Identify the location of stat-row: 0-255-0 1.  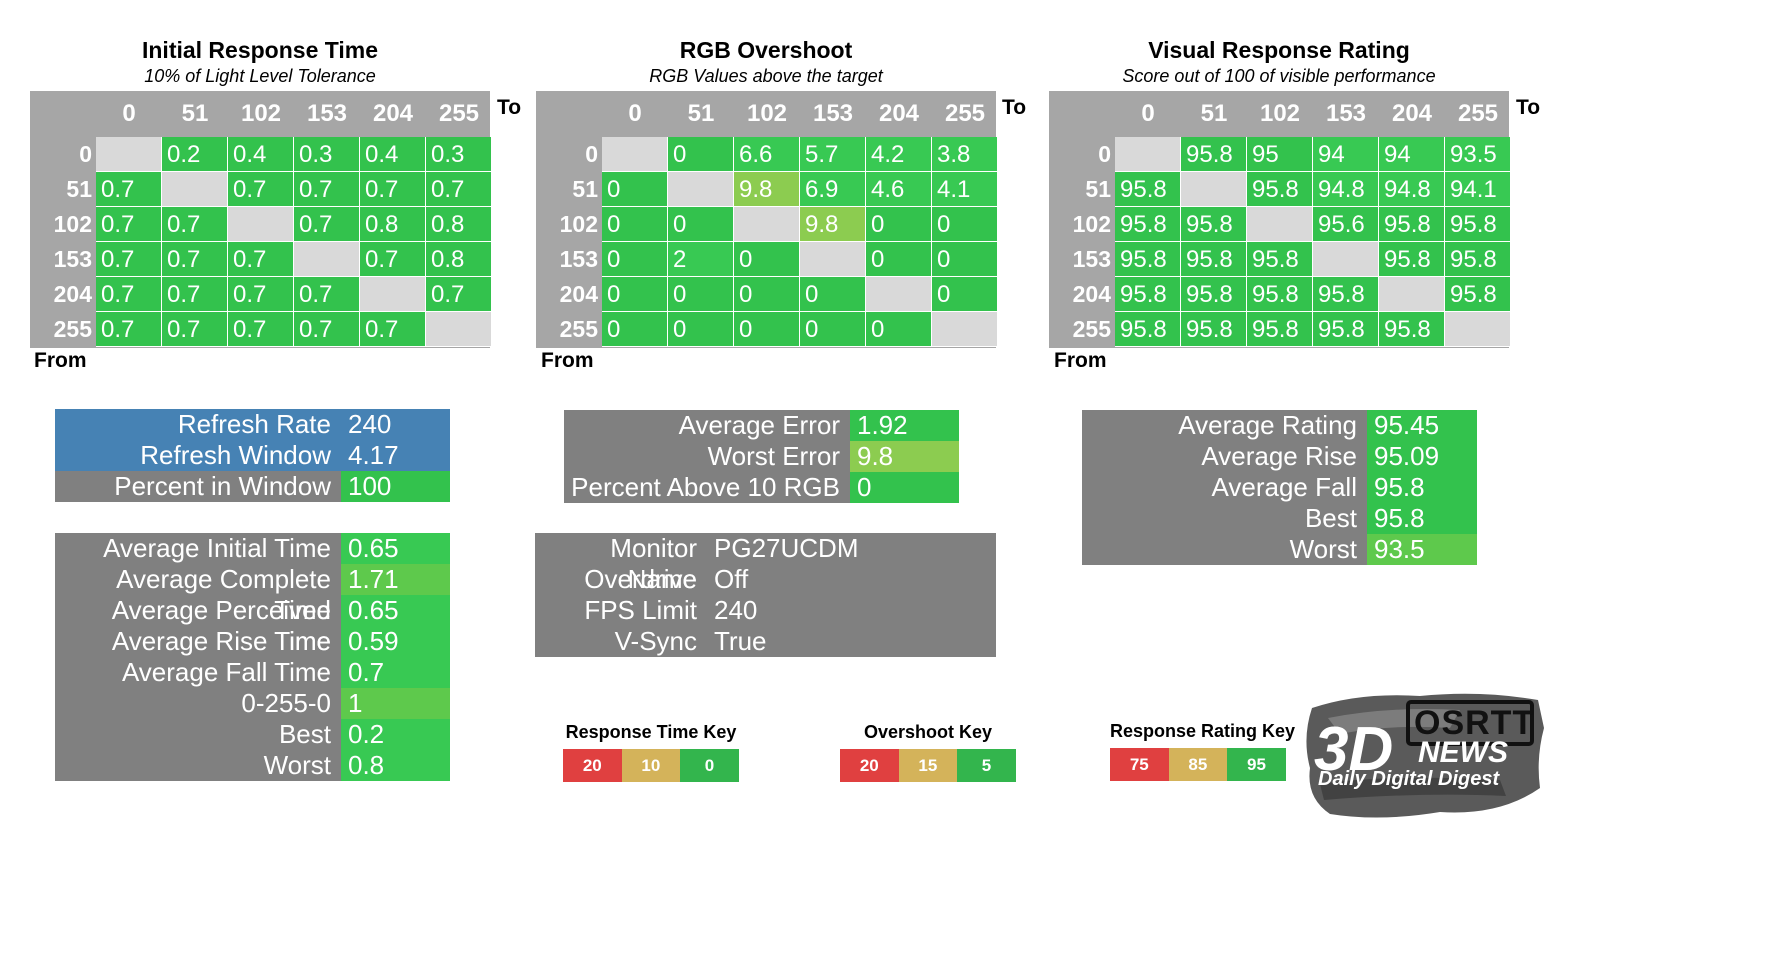
(252, 703).